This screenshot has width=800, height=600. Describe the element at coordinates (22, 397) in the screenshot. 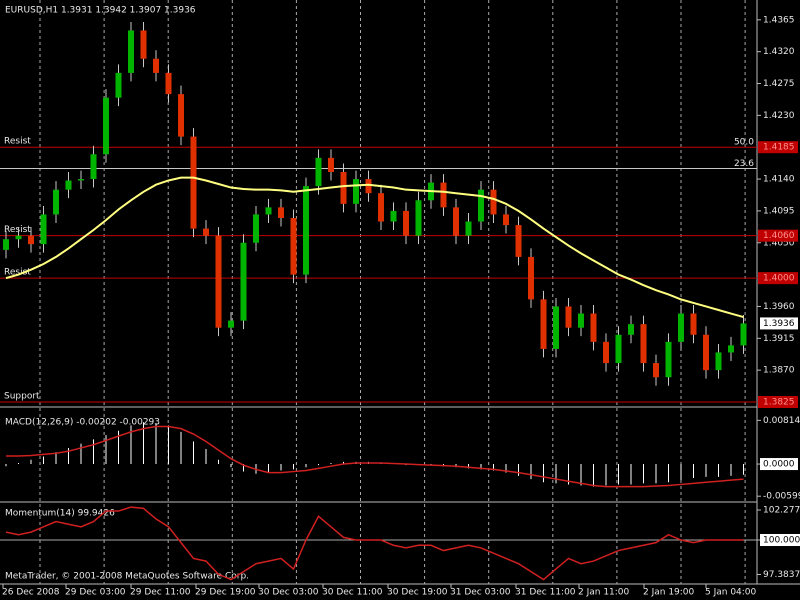

I see `level-label: Support` at that location.